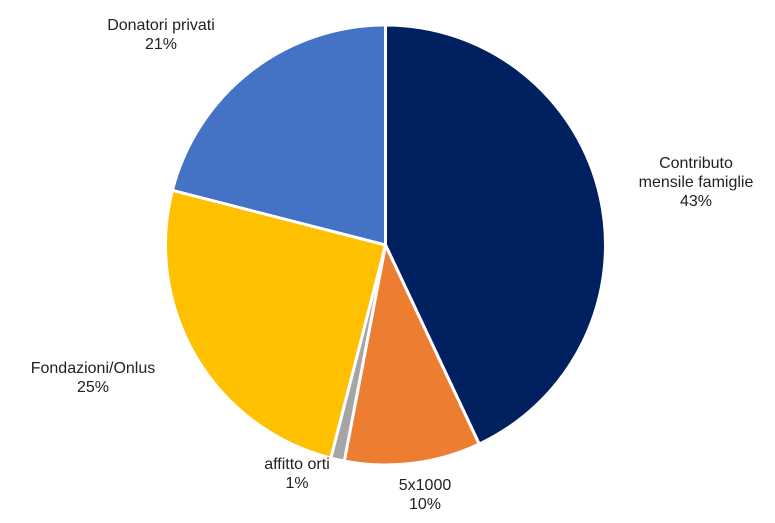 The height and width of the screenshot is (523, 775). I want to click on slice-percent-4: 21%, so click(161, 44).